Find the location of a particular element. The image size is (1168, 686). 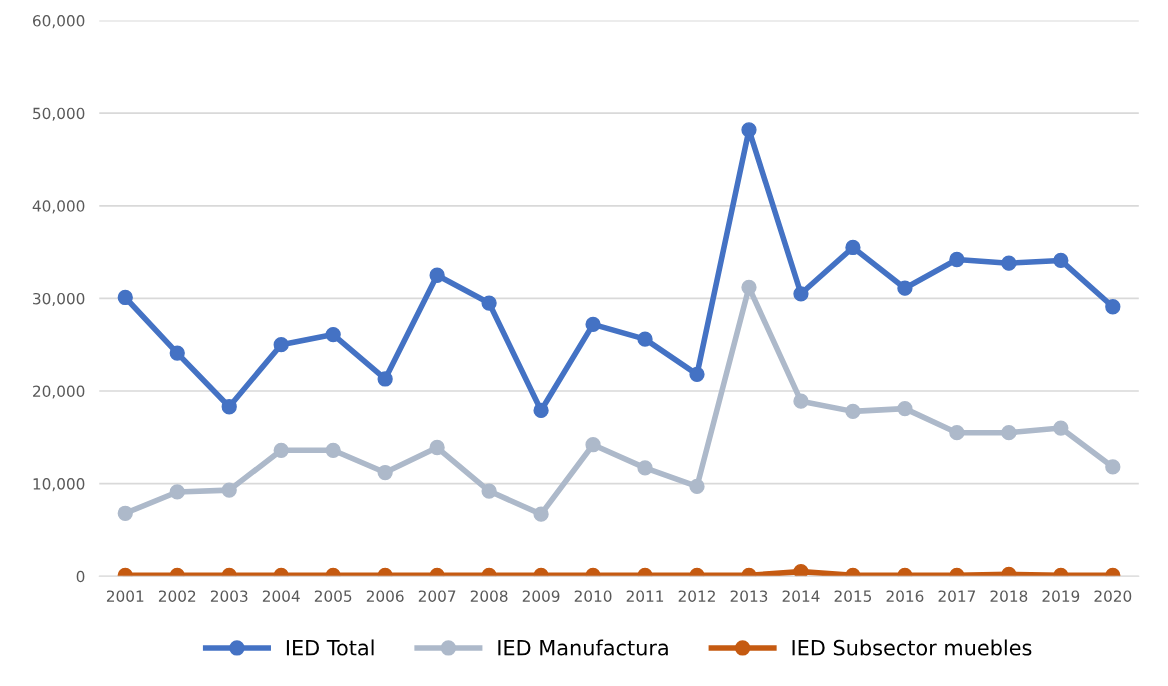

x-tick-label: 2011 is located at coordinates (645, 596).